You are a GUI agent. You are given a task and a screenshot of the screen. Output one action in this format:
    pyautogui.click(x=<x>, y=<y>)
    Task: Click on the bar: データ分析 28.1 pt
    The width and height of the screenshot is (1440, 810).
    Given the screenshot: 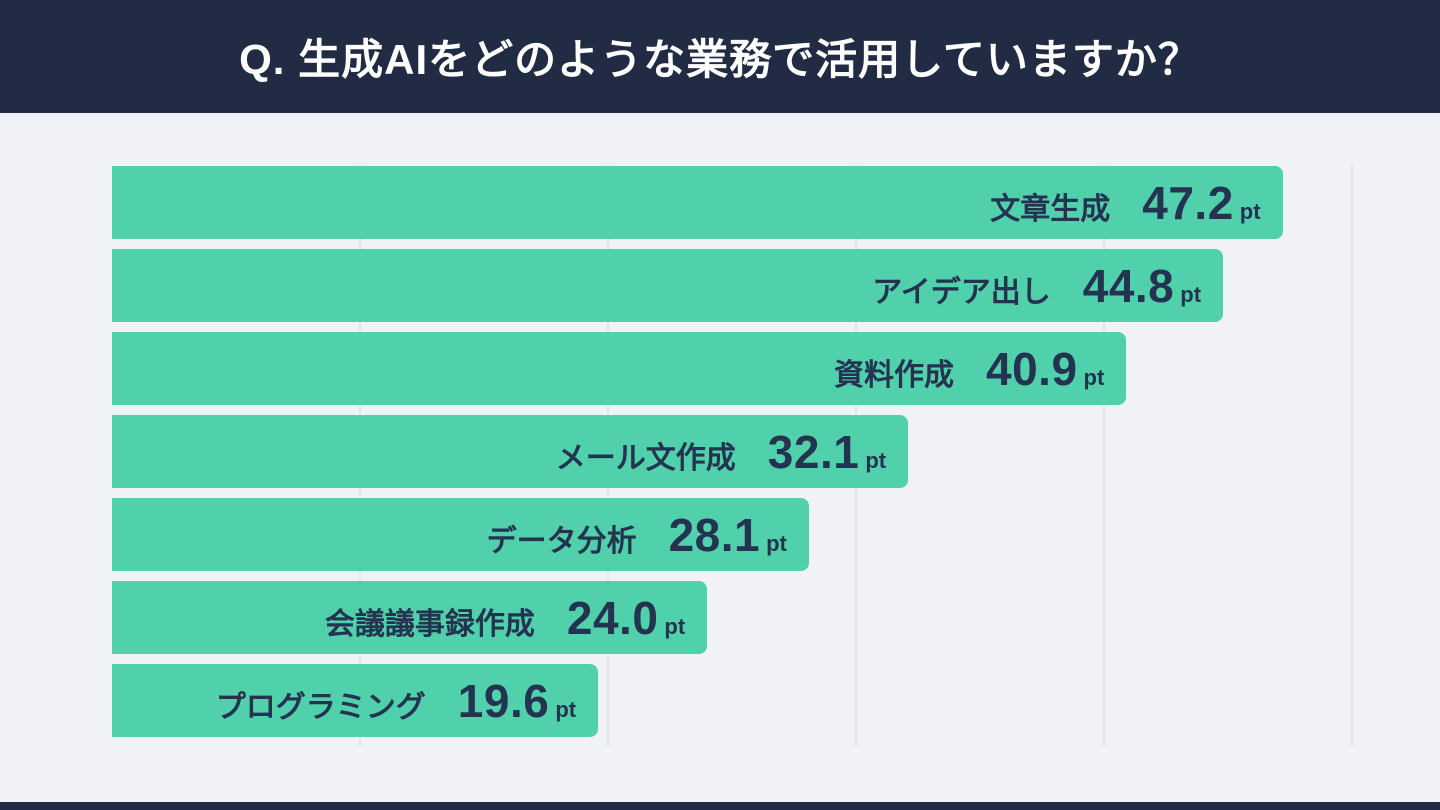 What is the action you would take?
    pyautogui.click(x=460, y=534)
    